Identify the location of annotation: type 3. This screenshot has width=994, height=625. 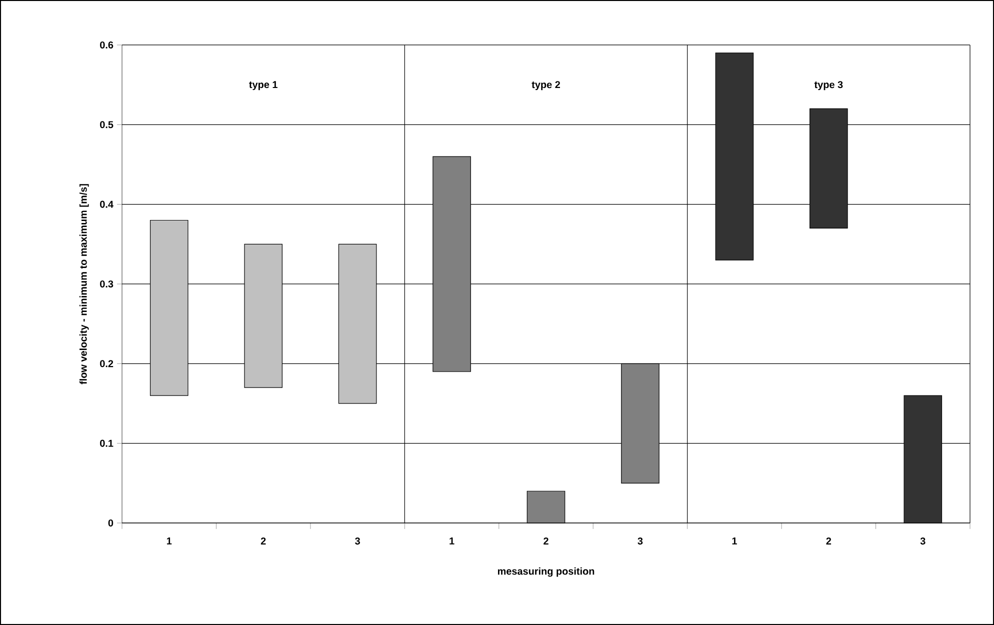
(828, 85).